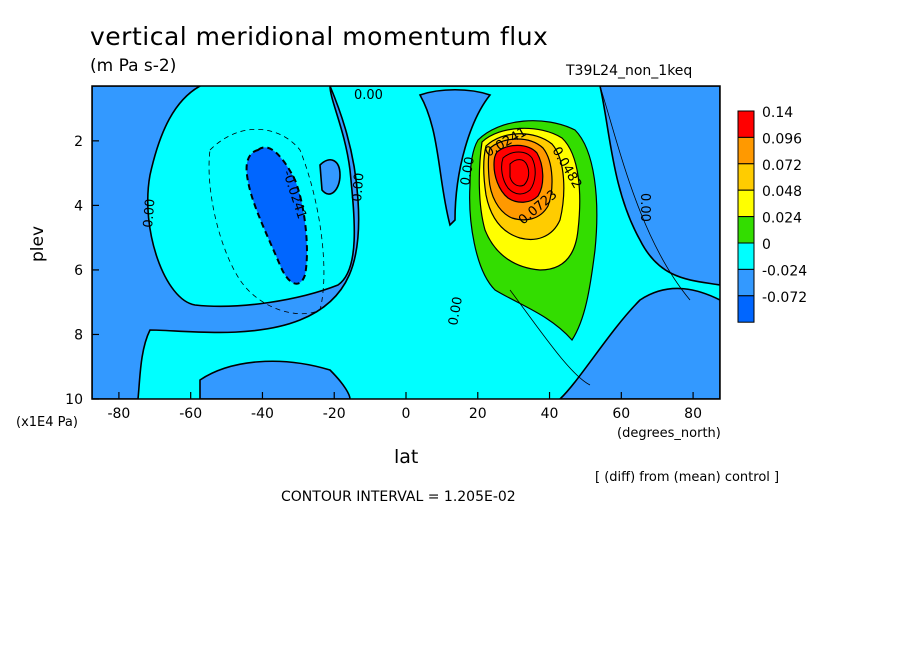 This screenshot has height=654, width=904. What do you see at coordinates (782, 219) in the screenshot?
I see `colorbar-label: 0.024` at bounding box center [782, 219].